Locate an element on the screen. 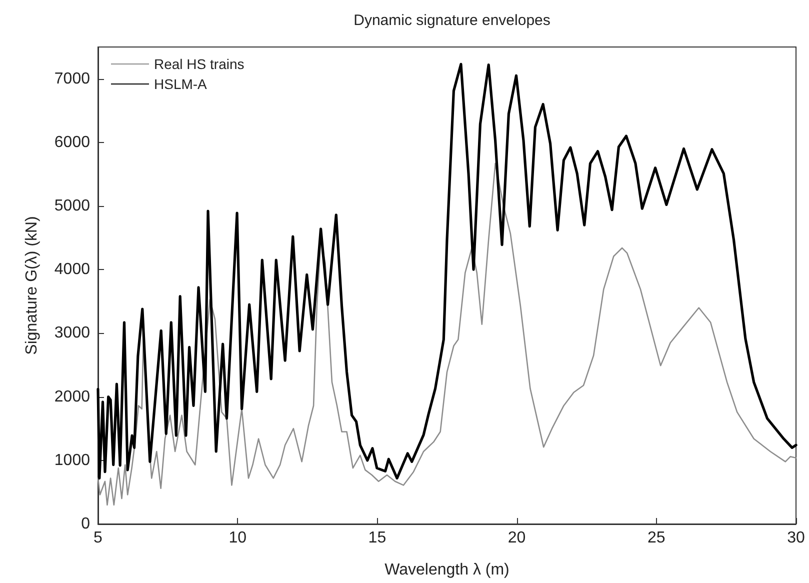  y-tick-label: 6000 is located at coordinates (72, 142).